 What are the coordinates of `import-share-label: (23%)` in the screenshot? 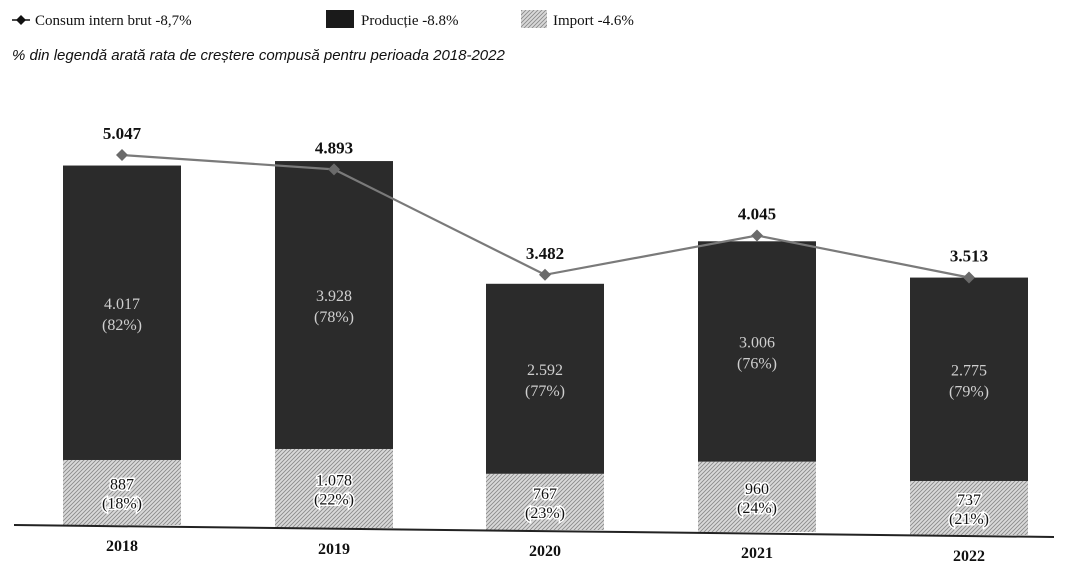 It's located at (545, 513).